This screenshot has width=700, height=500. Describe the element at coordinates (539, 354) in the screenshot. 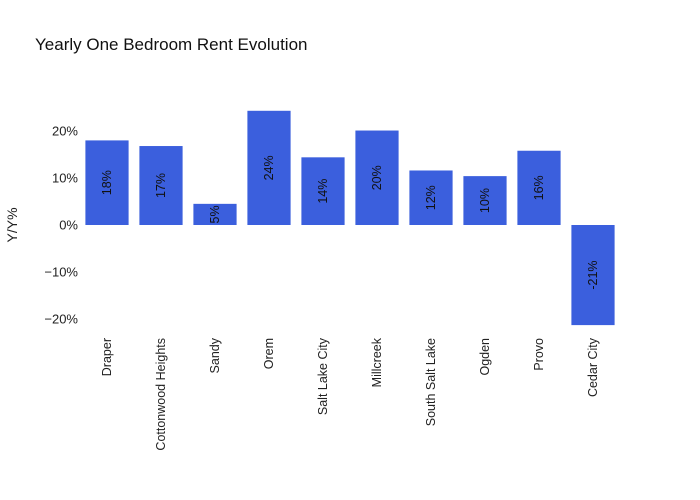

I see `x-tick-label: Provo` at that location.